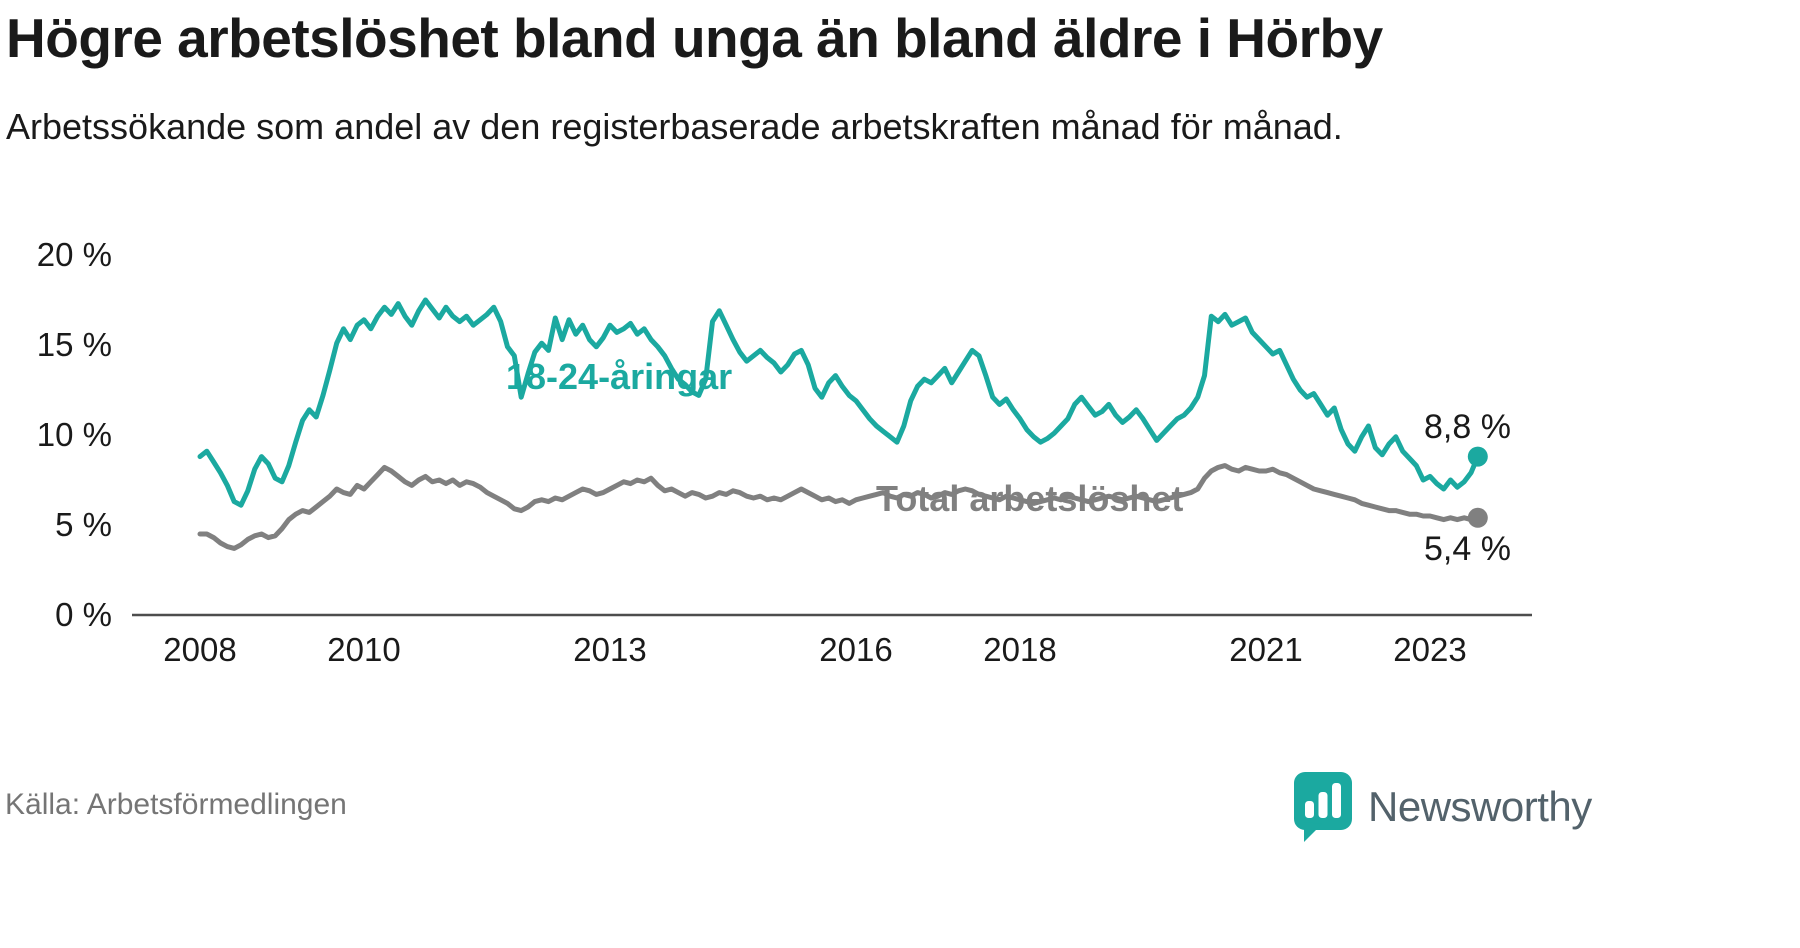 This screenshot has height=948, width=1800. I want to click on svg-text: 2016, so click(855, 649).